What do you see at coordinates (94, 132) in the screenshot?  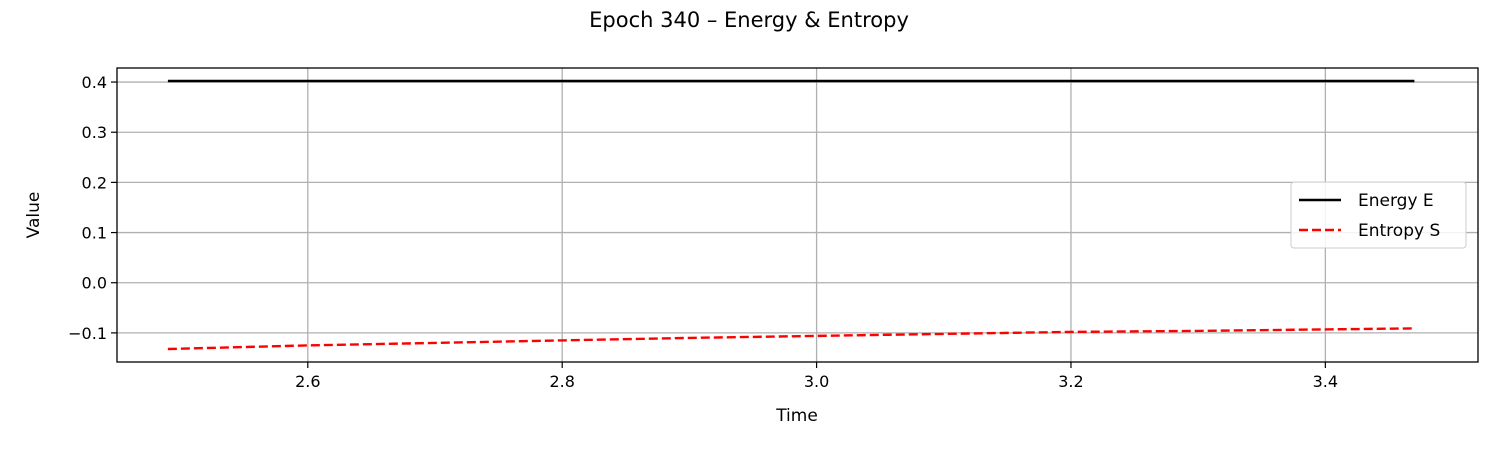 I see `y-tick-label: 0.3` at bounding box center [94, 132].